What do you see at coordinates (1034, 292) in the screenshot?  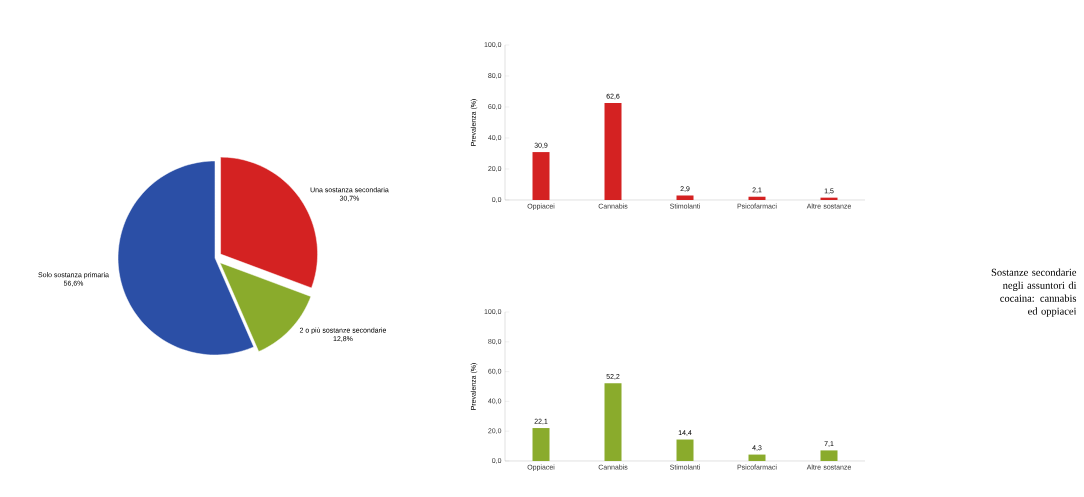 I see `text: Sostanze secondarie negli assuntori di cocaina: cannabis ed oppiacei` at bounding box center [1034, 292].